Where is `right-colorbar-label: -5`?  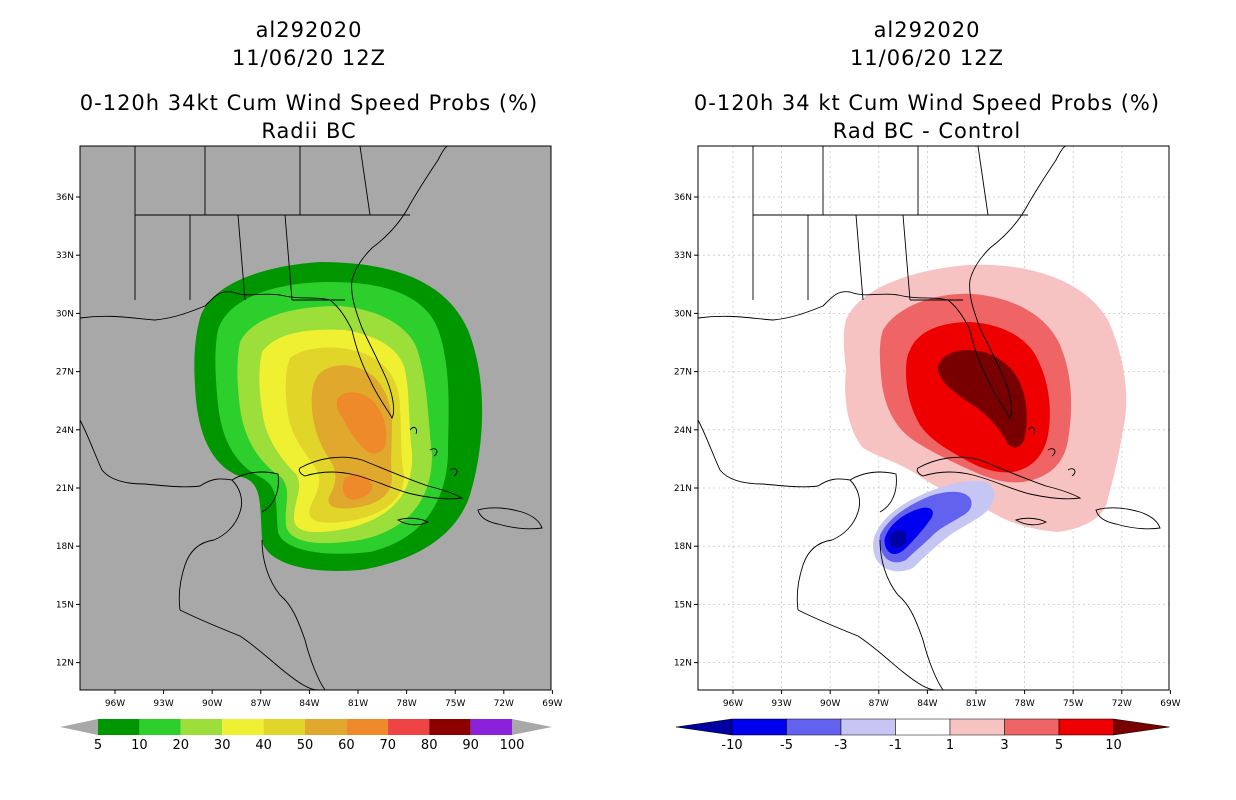 right-colorbar-label: -5 is located at coordinates (786, 745).